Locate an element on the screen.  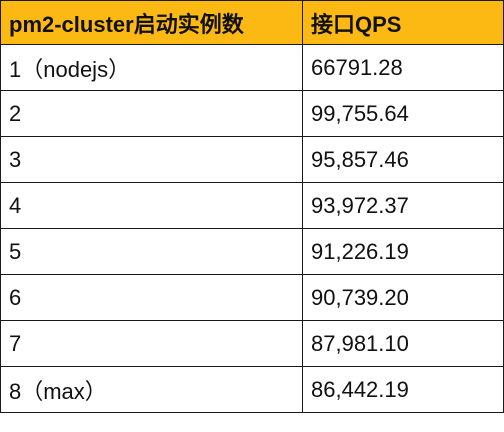
cell-instances: 6 is located at coordinates (151, 297).